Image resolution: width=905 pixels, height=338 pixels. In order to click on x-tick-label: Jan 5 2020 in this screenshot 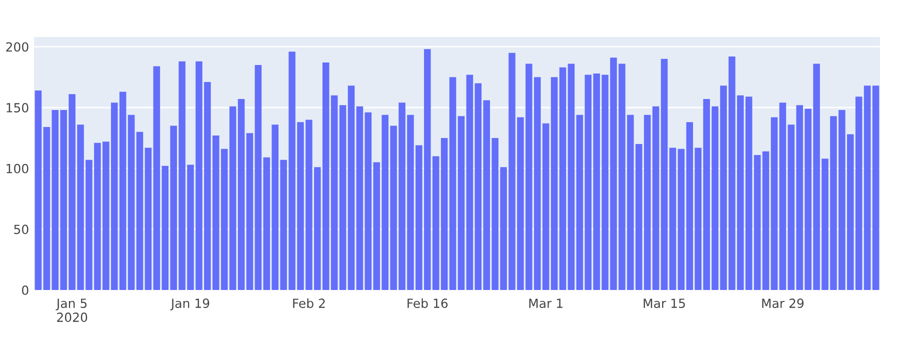, I will do `click(72, 310)`.